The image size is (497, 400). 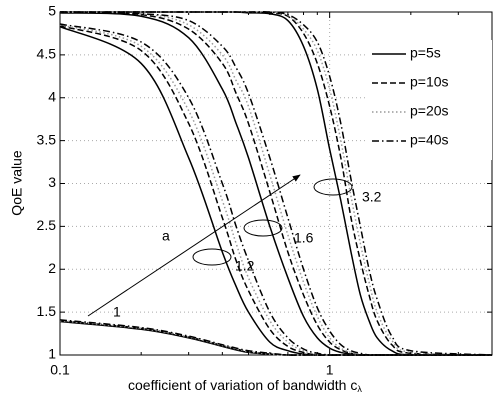 What do you see at coordinates (52, 182) in the screenshot?
I see `y-tick-label: 3` at bounding box center [52, 182].